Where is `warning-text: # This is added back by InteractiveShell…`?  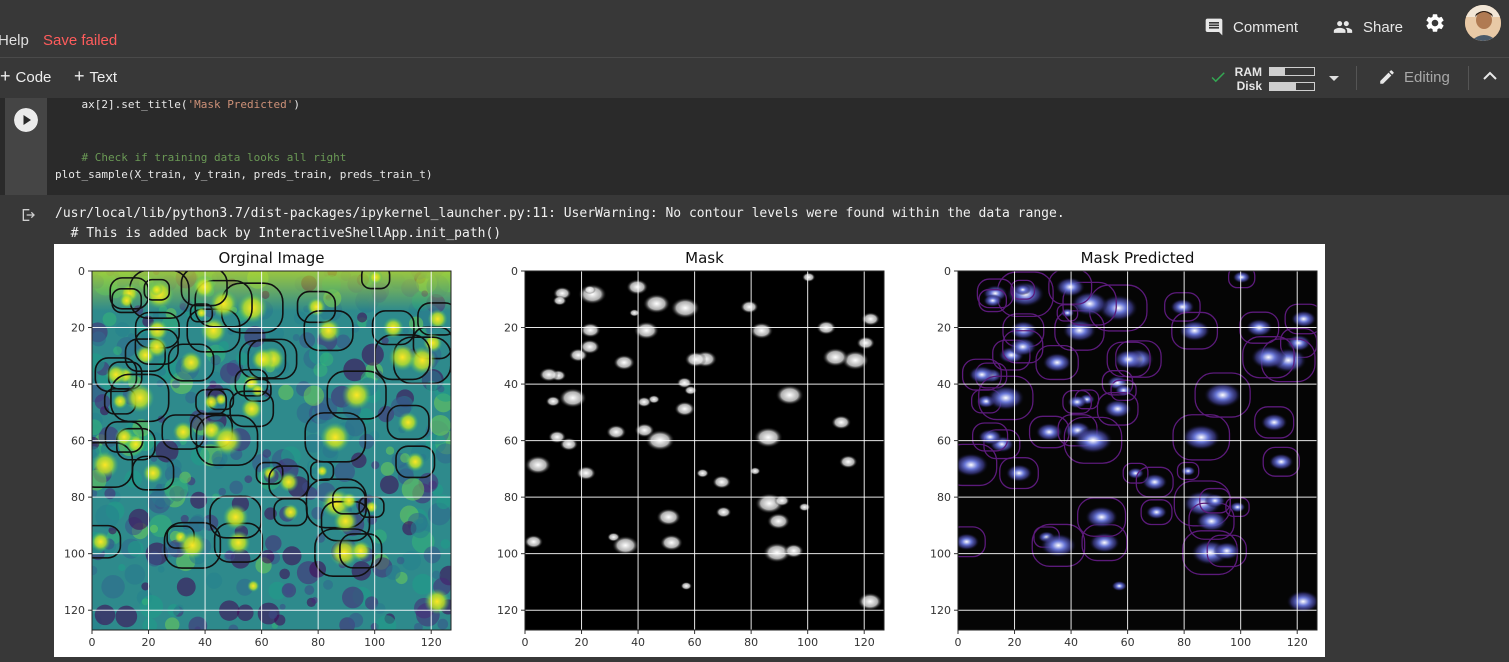
warning-text: # This is added back by InteractiveShell… is located at coordinates (278, 233).